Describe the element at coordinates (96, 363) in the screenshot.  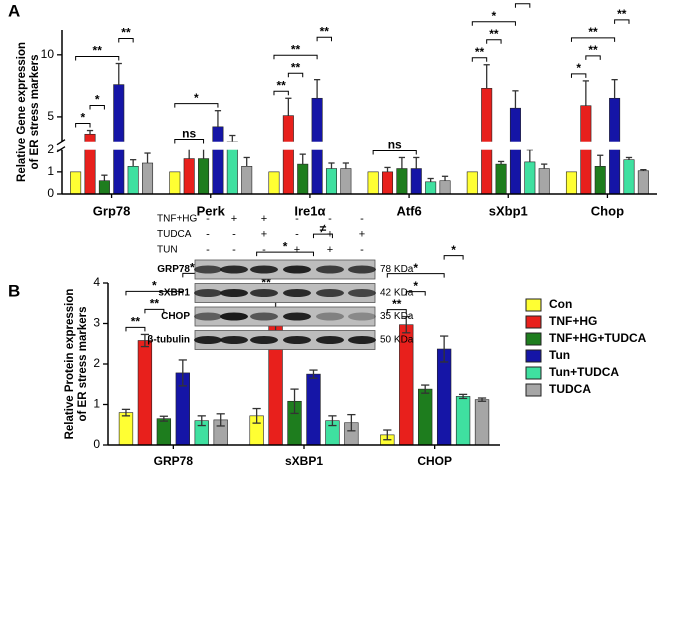
I see `y-tick-label: 2` at that location.